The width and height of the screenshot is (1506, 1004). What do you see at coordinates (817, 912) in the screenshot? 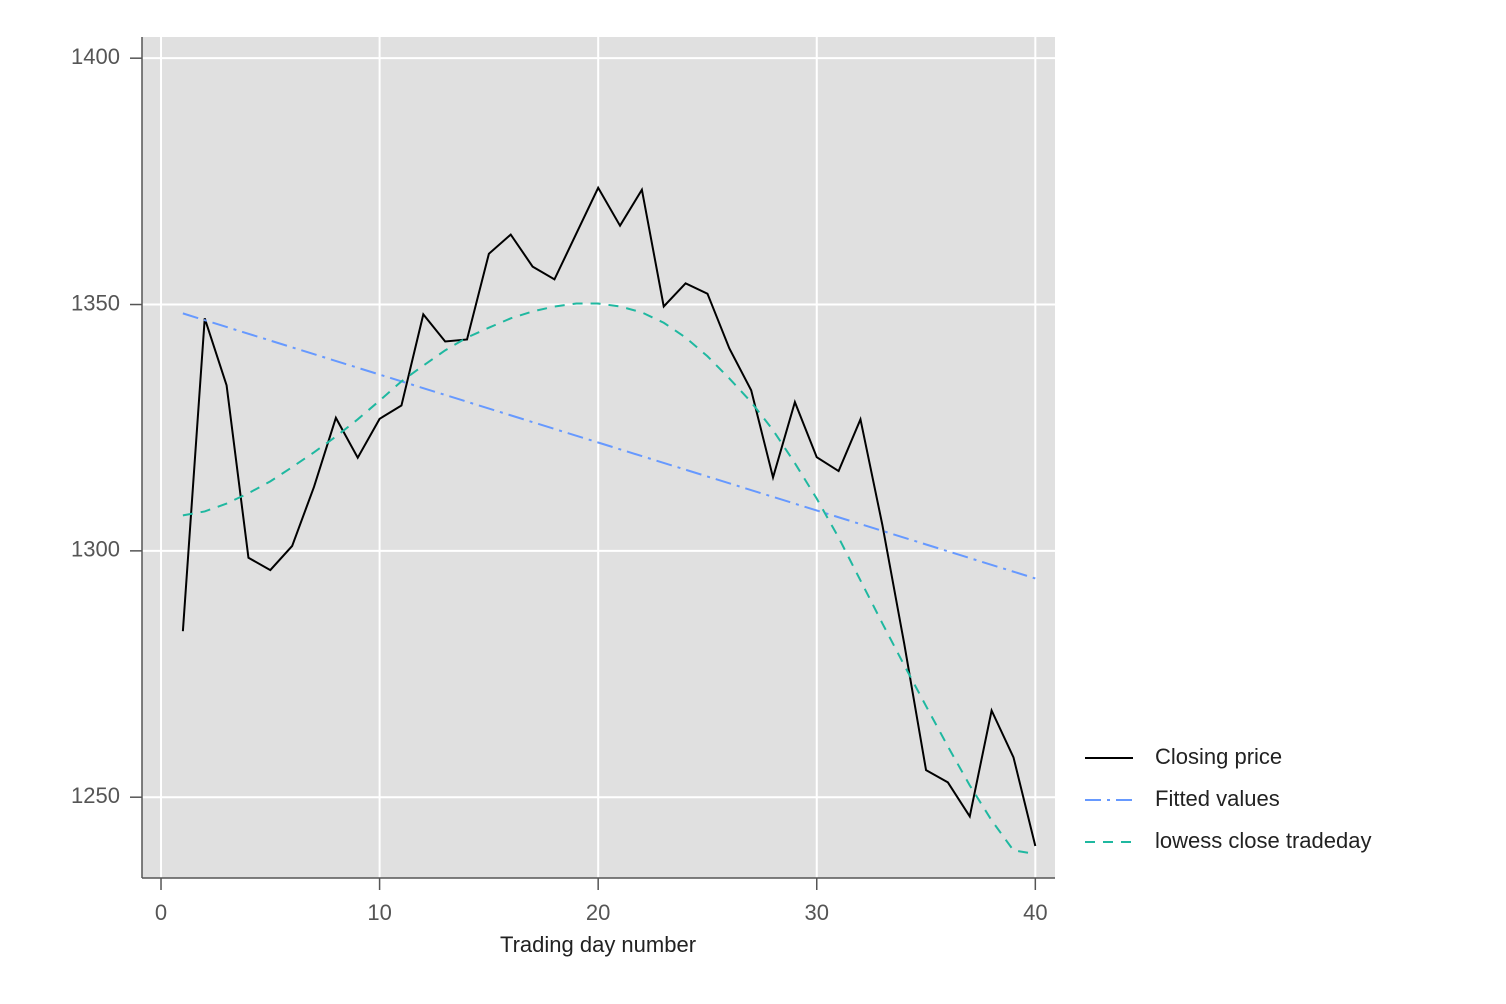
I see `x-tick-label: 30` at bounding box center [817, 912].